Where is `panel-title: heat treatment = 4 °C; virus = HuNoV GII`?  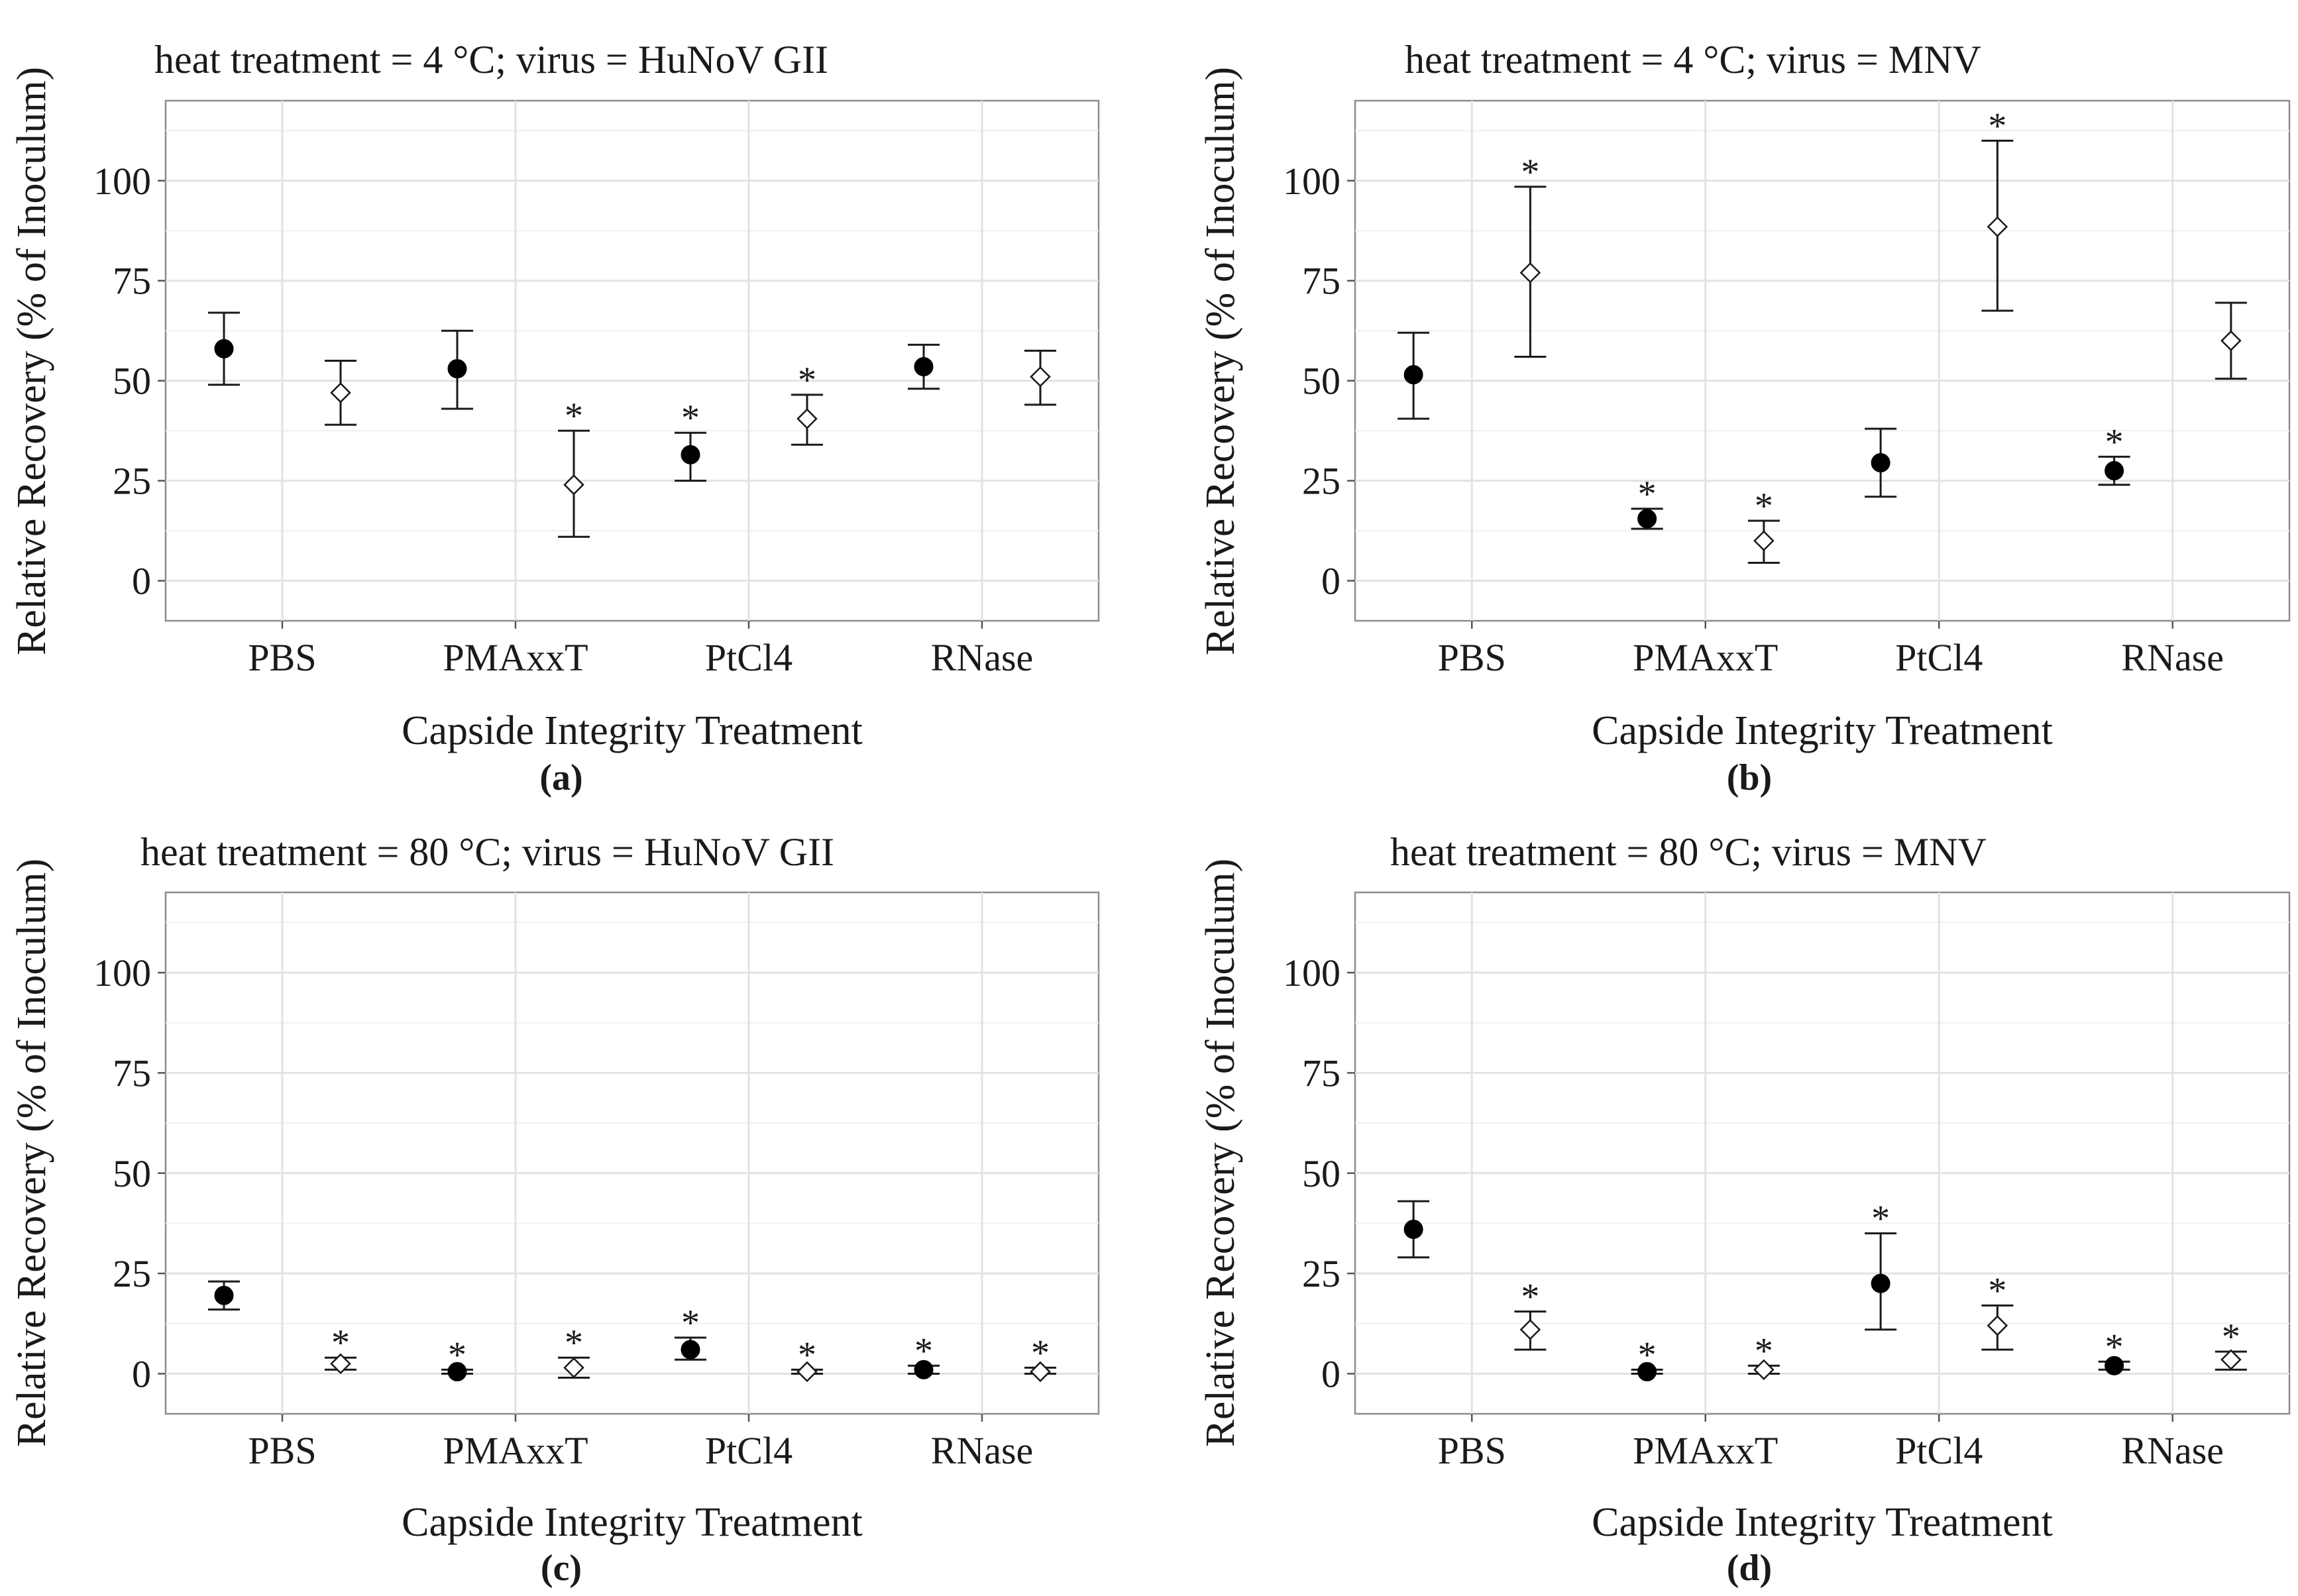 panel-title: heat treatment = 4 °C; virus = HuNoV GII is located at coordinates (491, 59).